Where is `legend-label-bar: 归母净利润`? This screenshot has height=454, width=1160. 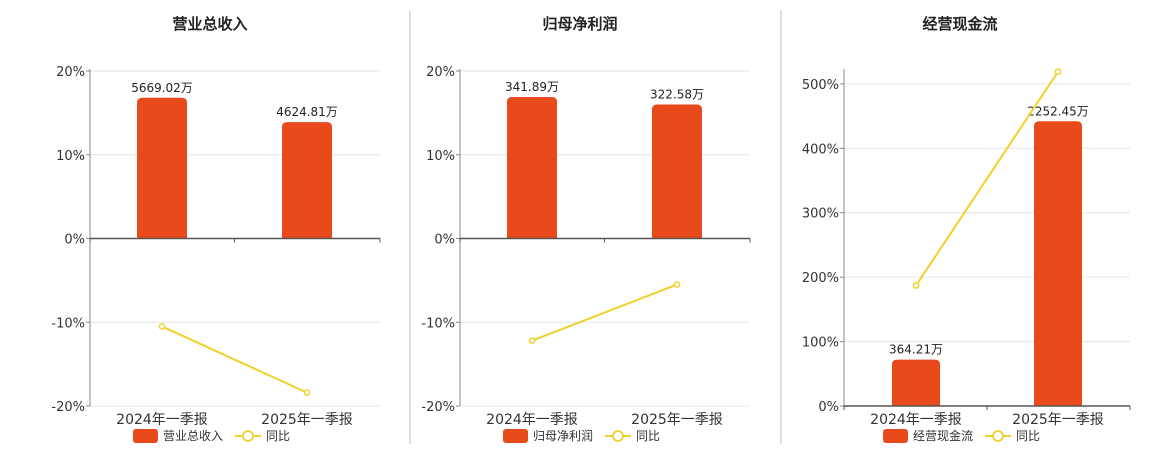
legend-label-bar: 归母净利润 is located at coordinates (563, 436).